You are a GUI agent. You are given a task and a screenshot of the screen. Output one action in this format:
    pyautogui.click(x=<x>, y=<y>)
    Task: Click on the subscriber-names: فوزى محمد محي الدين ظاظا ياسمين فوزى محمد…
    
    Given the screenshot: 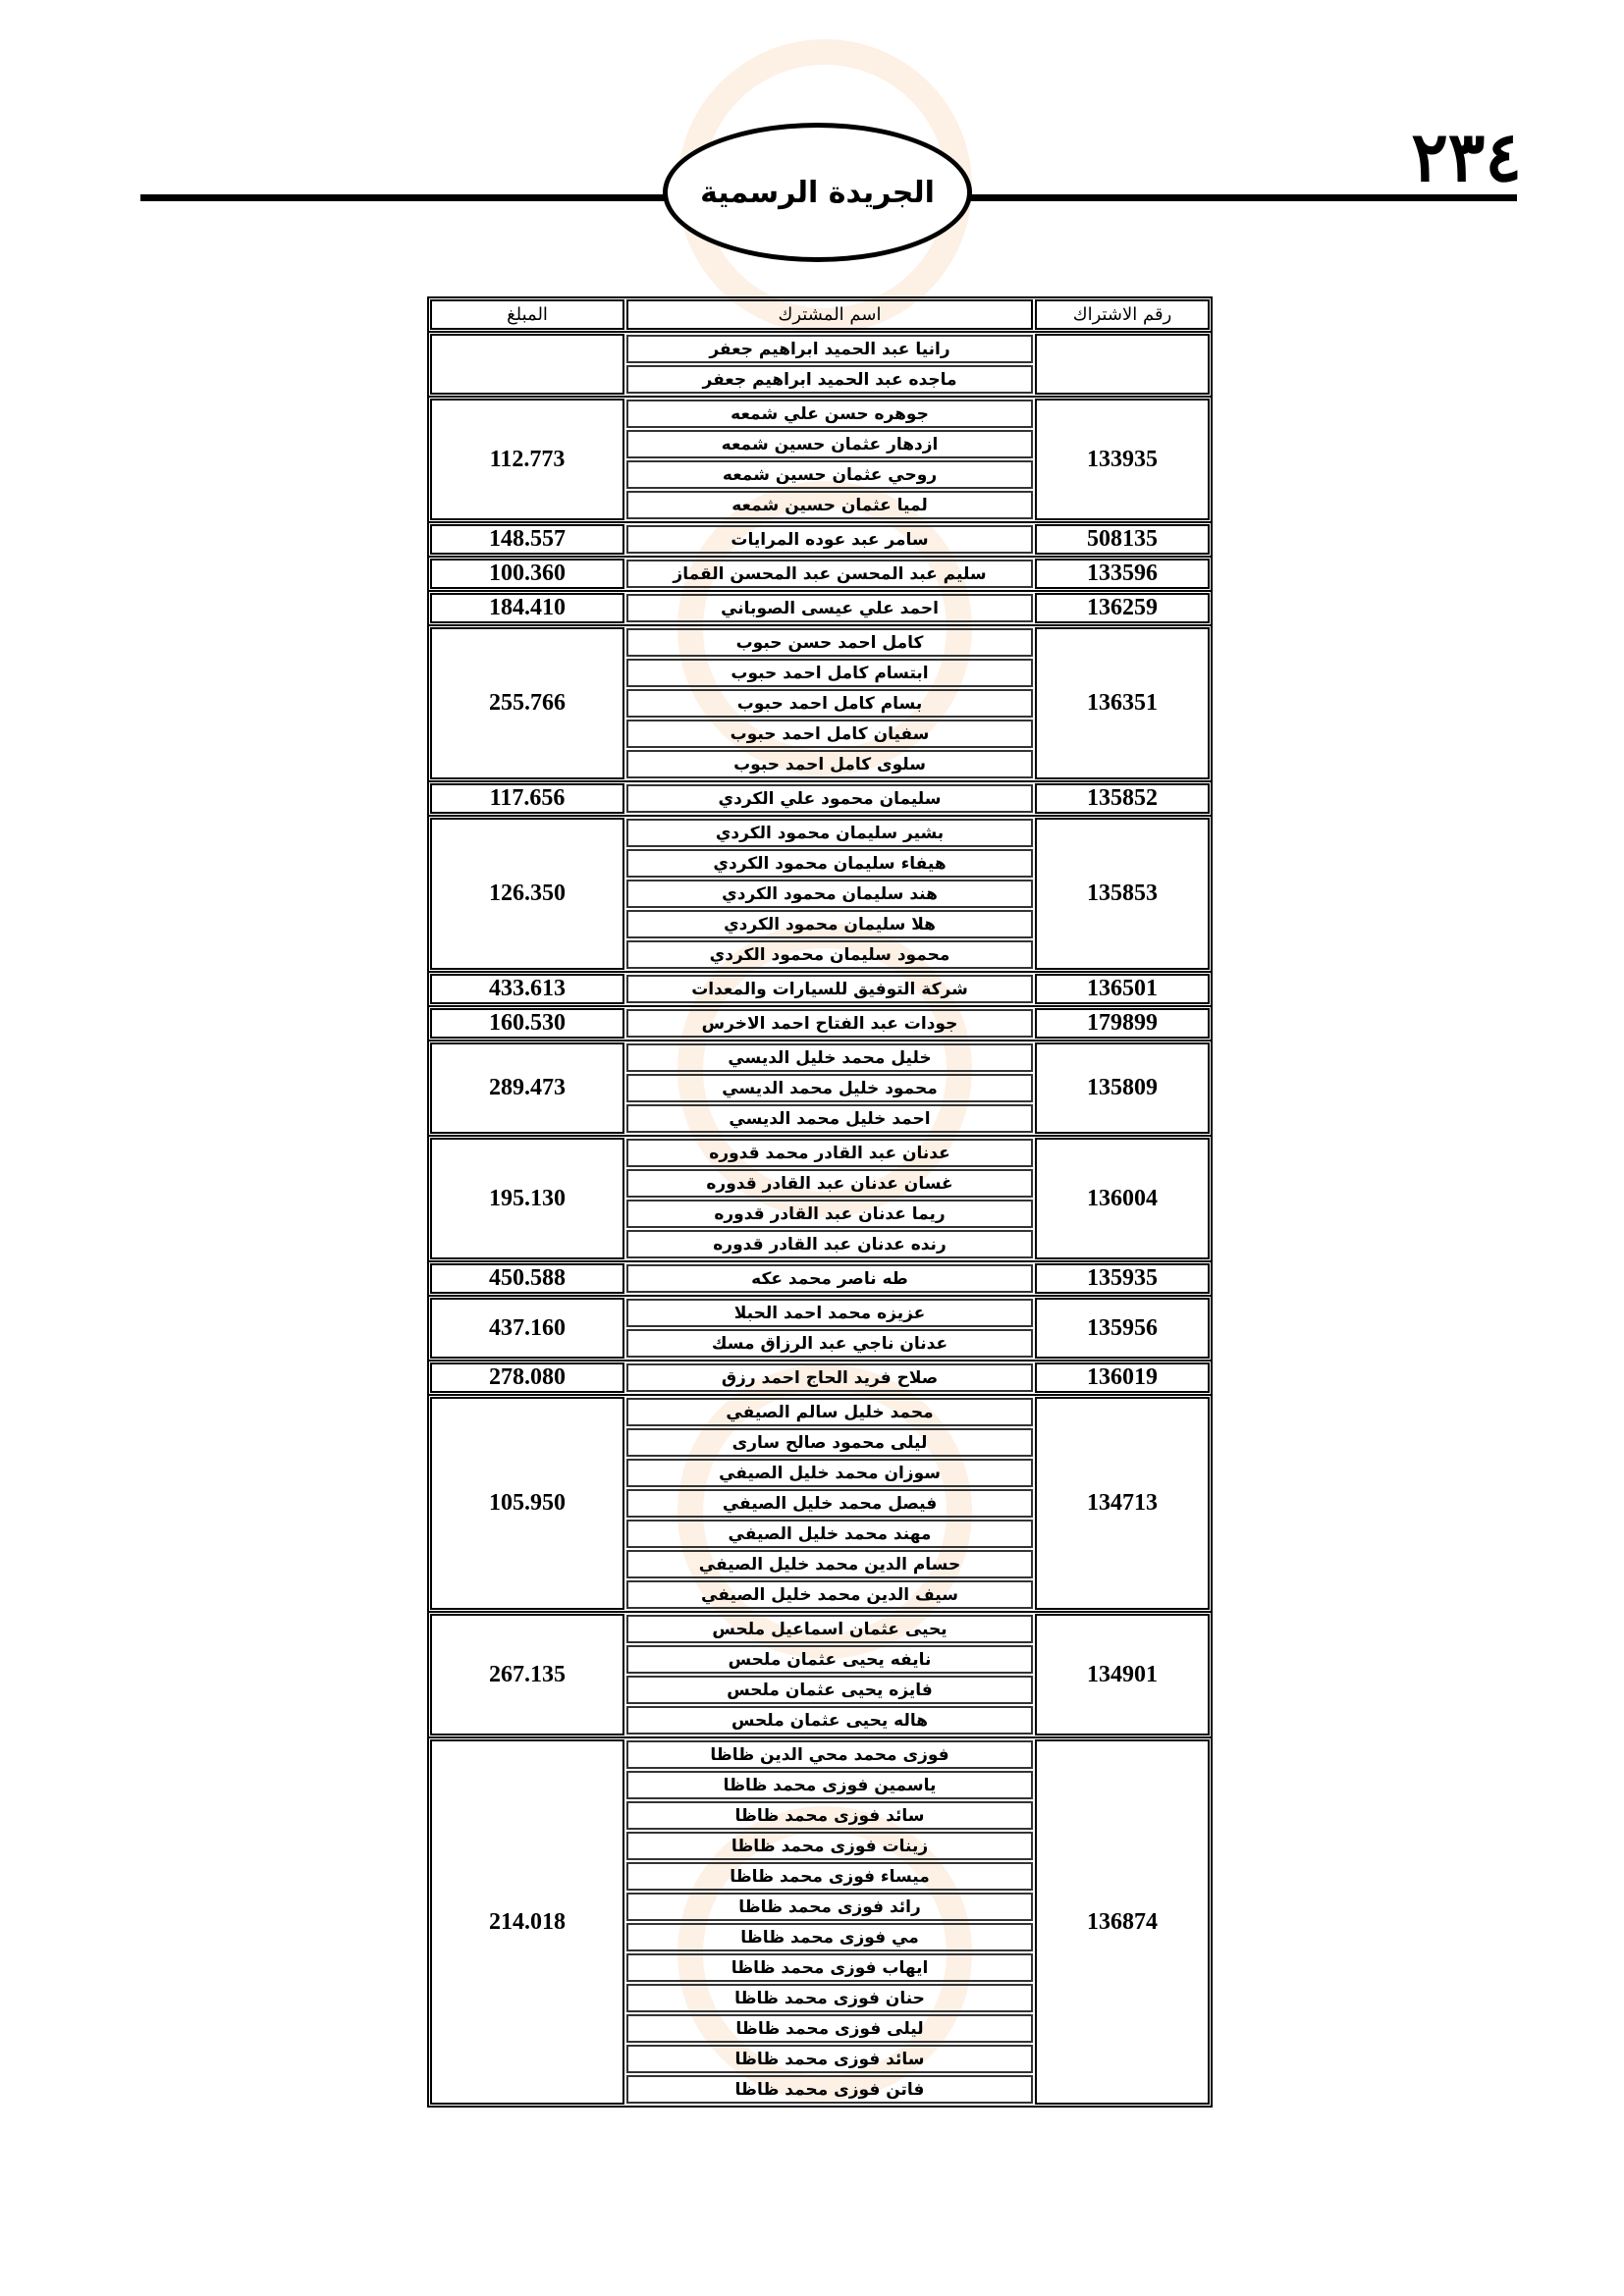 What is the action you would take?
    pyautogui.click(x=829, y=1922)
    